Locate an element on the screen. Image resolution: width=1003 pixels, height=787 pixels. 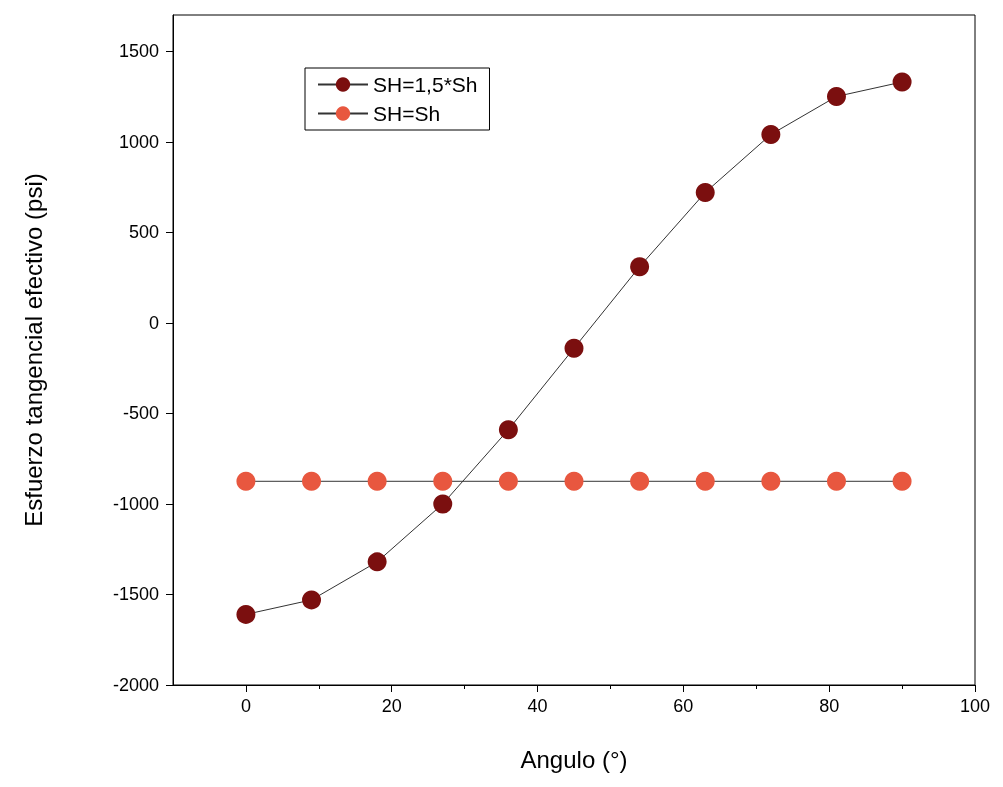
y-tick-label: 500 is located at coordinates (143, 232).